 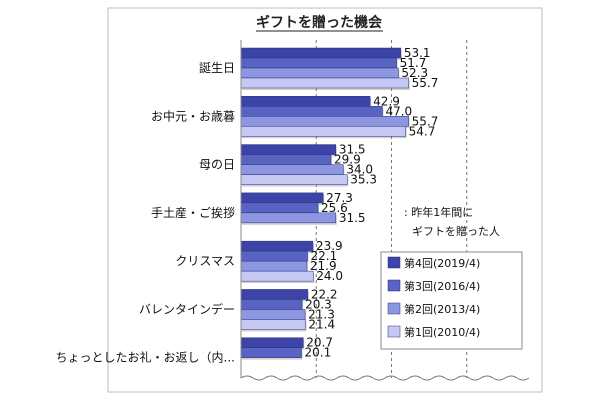 I want to click on data-label-s3-c5: 21.4, so click(x=321, y=324).